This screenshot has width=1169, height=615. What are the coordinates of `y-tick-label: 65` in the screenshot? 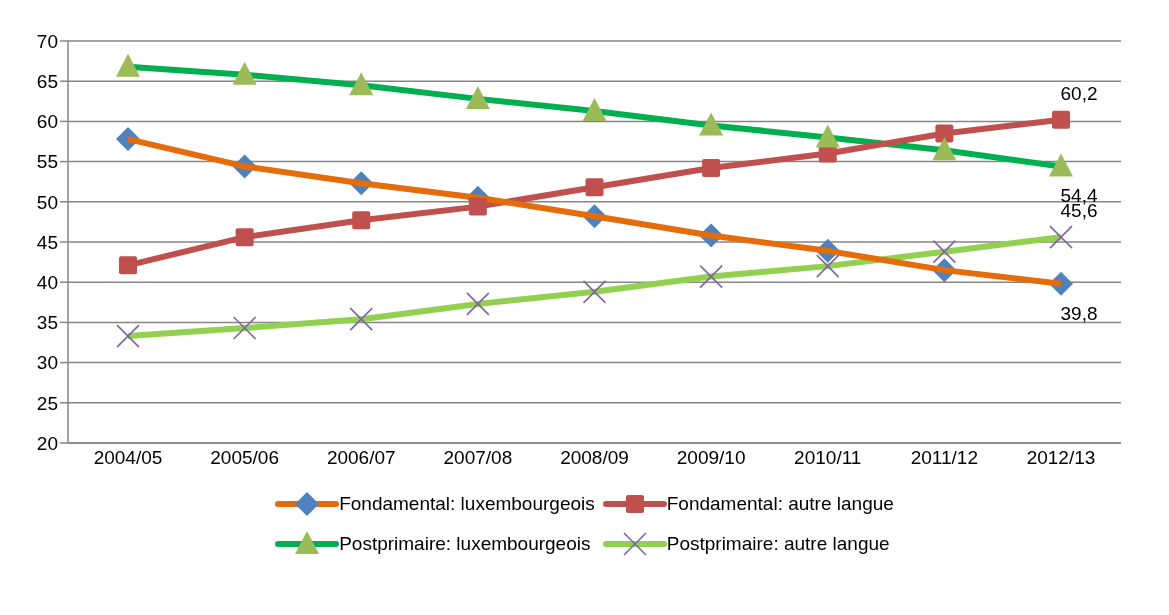 It's located at (47, 81).